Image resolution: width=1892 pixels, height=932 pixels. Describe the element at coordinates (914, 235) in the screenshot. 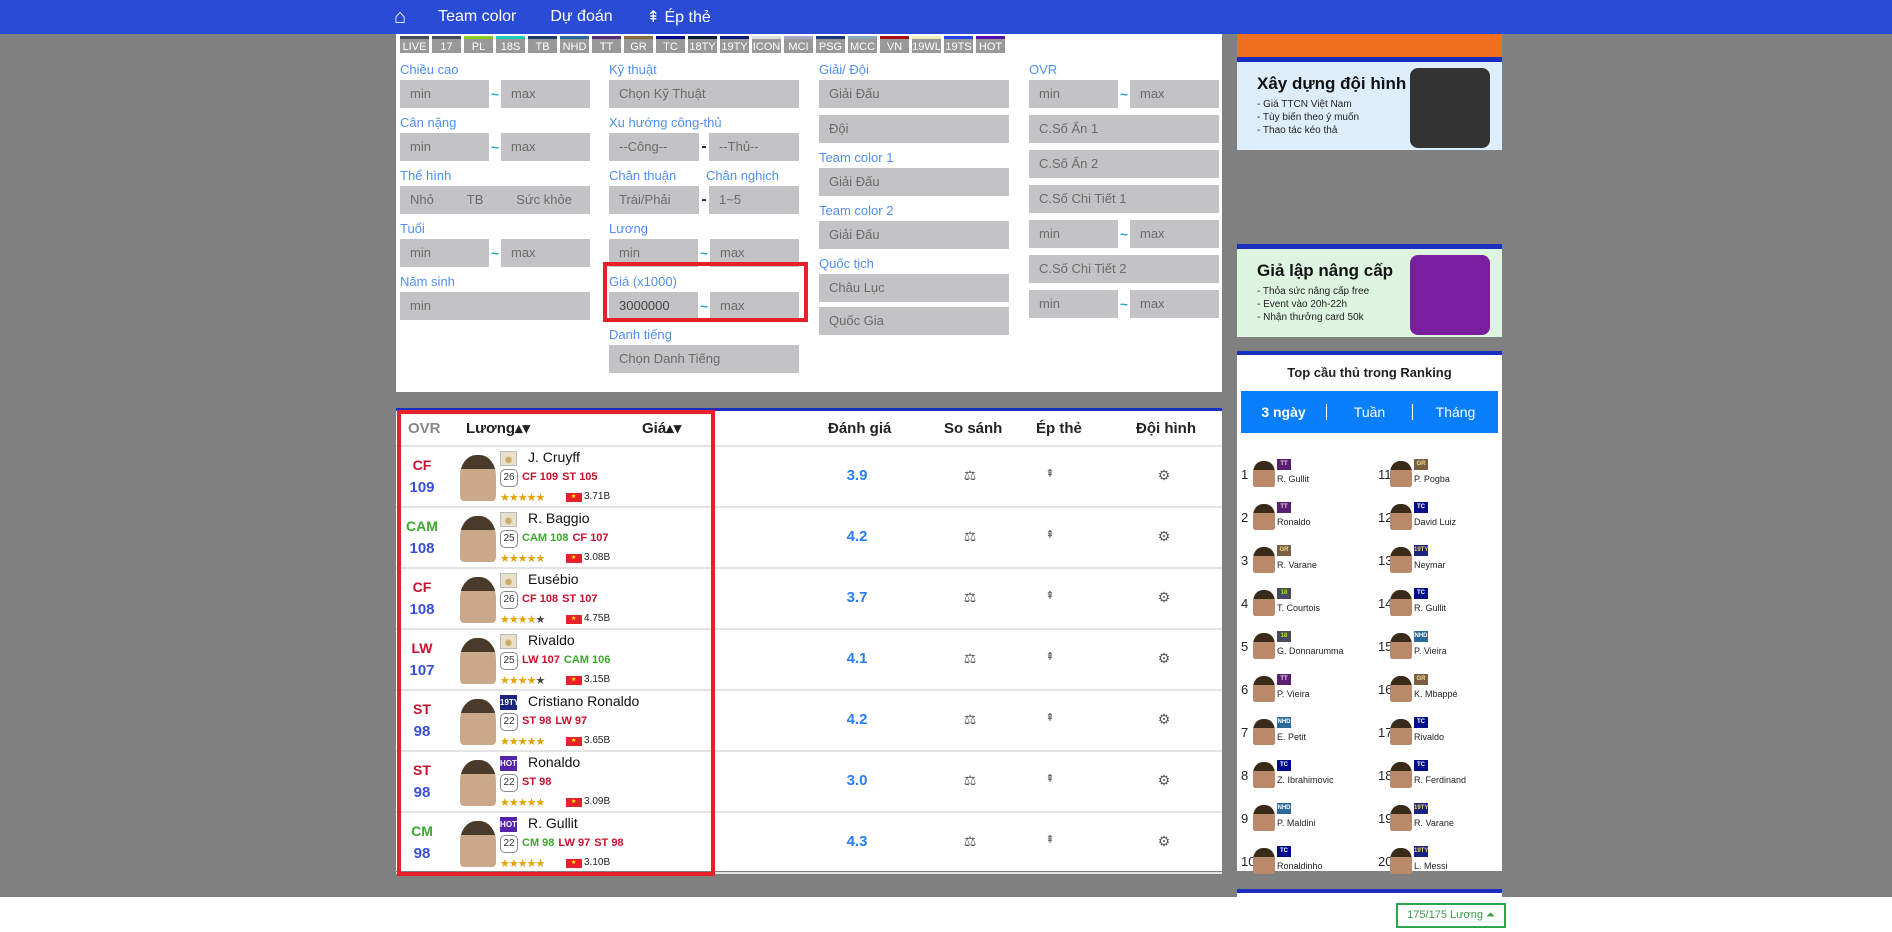

I see `team-color-2-select: Giải Đấu` at that location.